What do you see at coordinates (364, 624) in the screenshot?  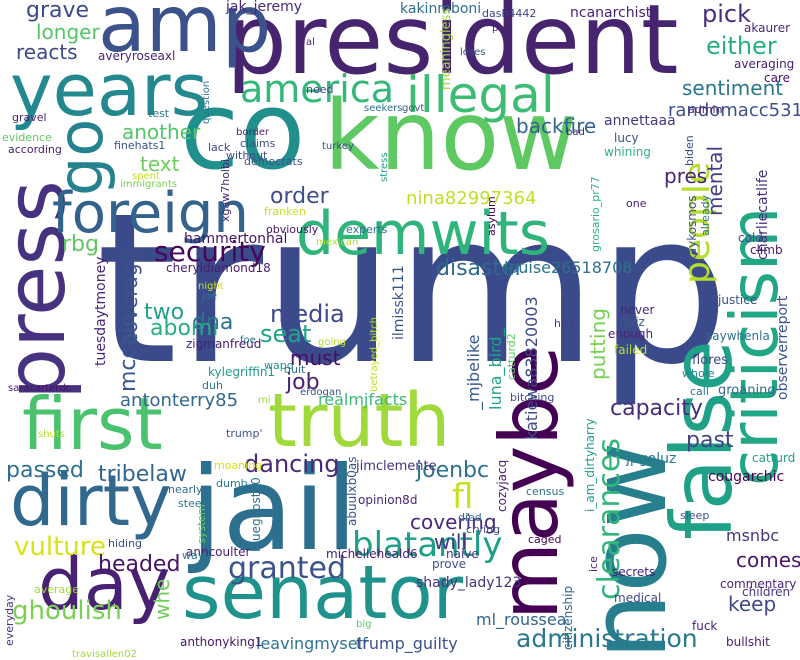 I see `word-big: big` at bounding box center [364, 624].